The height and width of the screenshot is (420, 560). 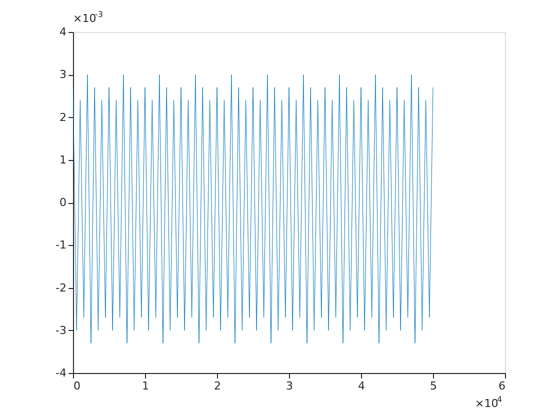 I want to click on x-tick-label: 0, so click(x=77, y=386).